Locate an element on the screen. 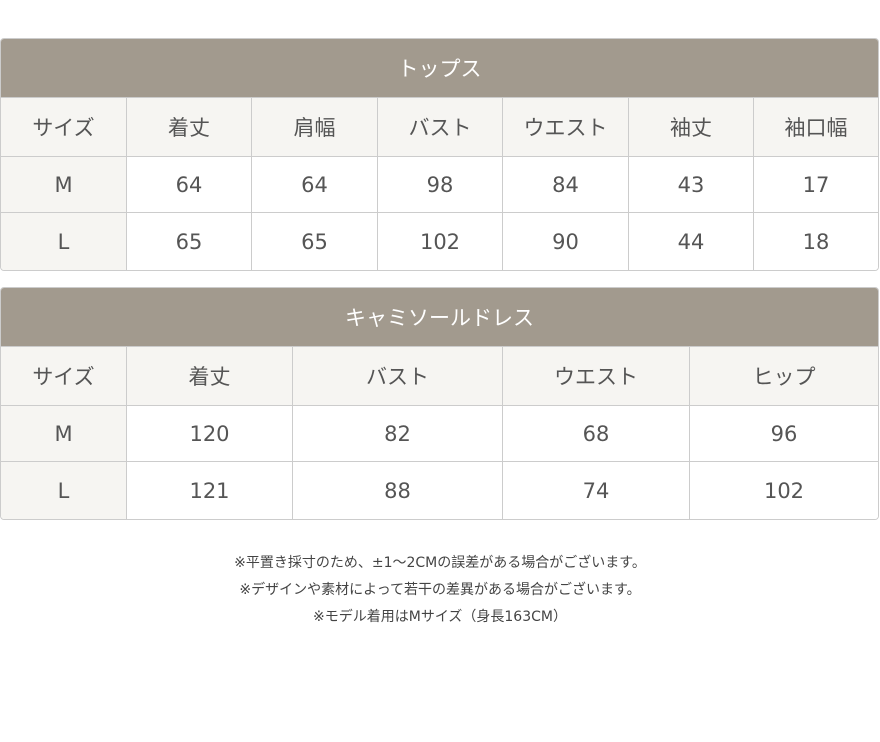  table-cell: 84 is located at coordinates (566, 184).